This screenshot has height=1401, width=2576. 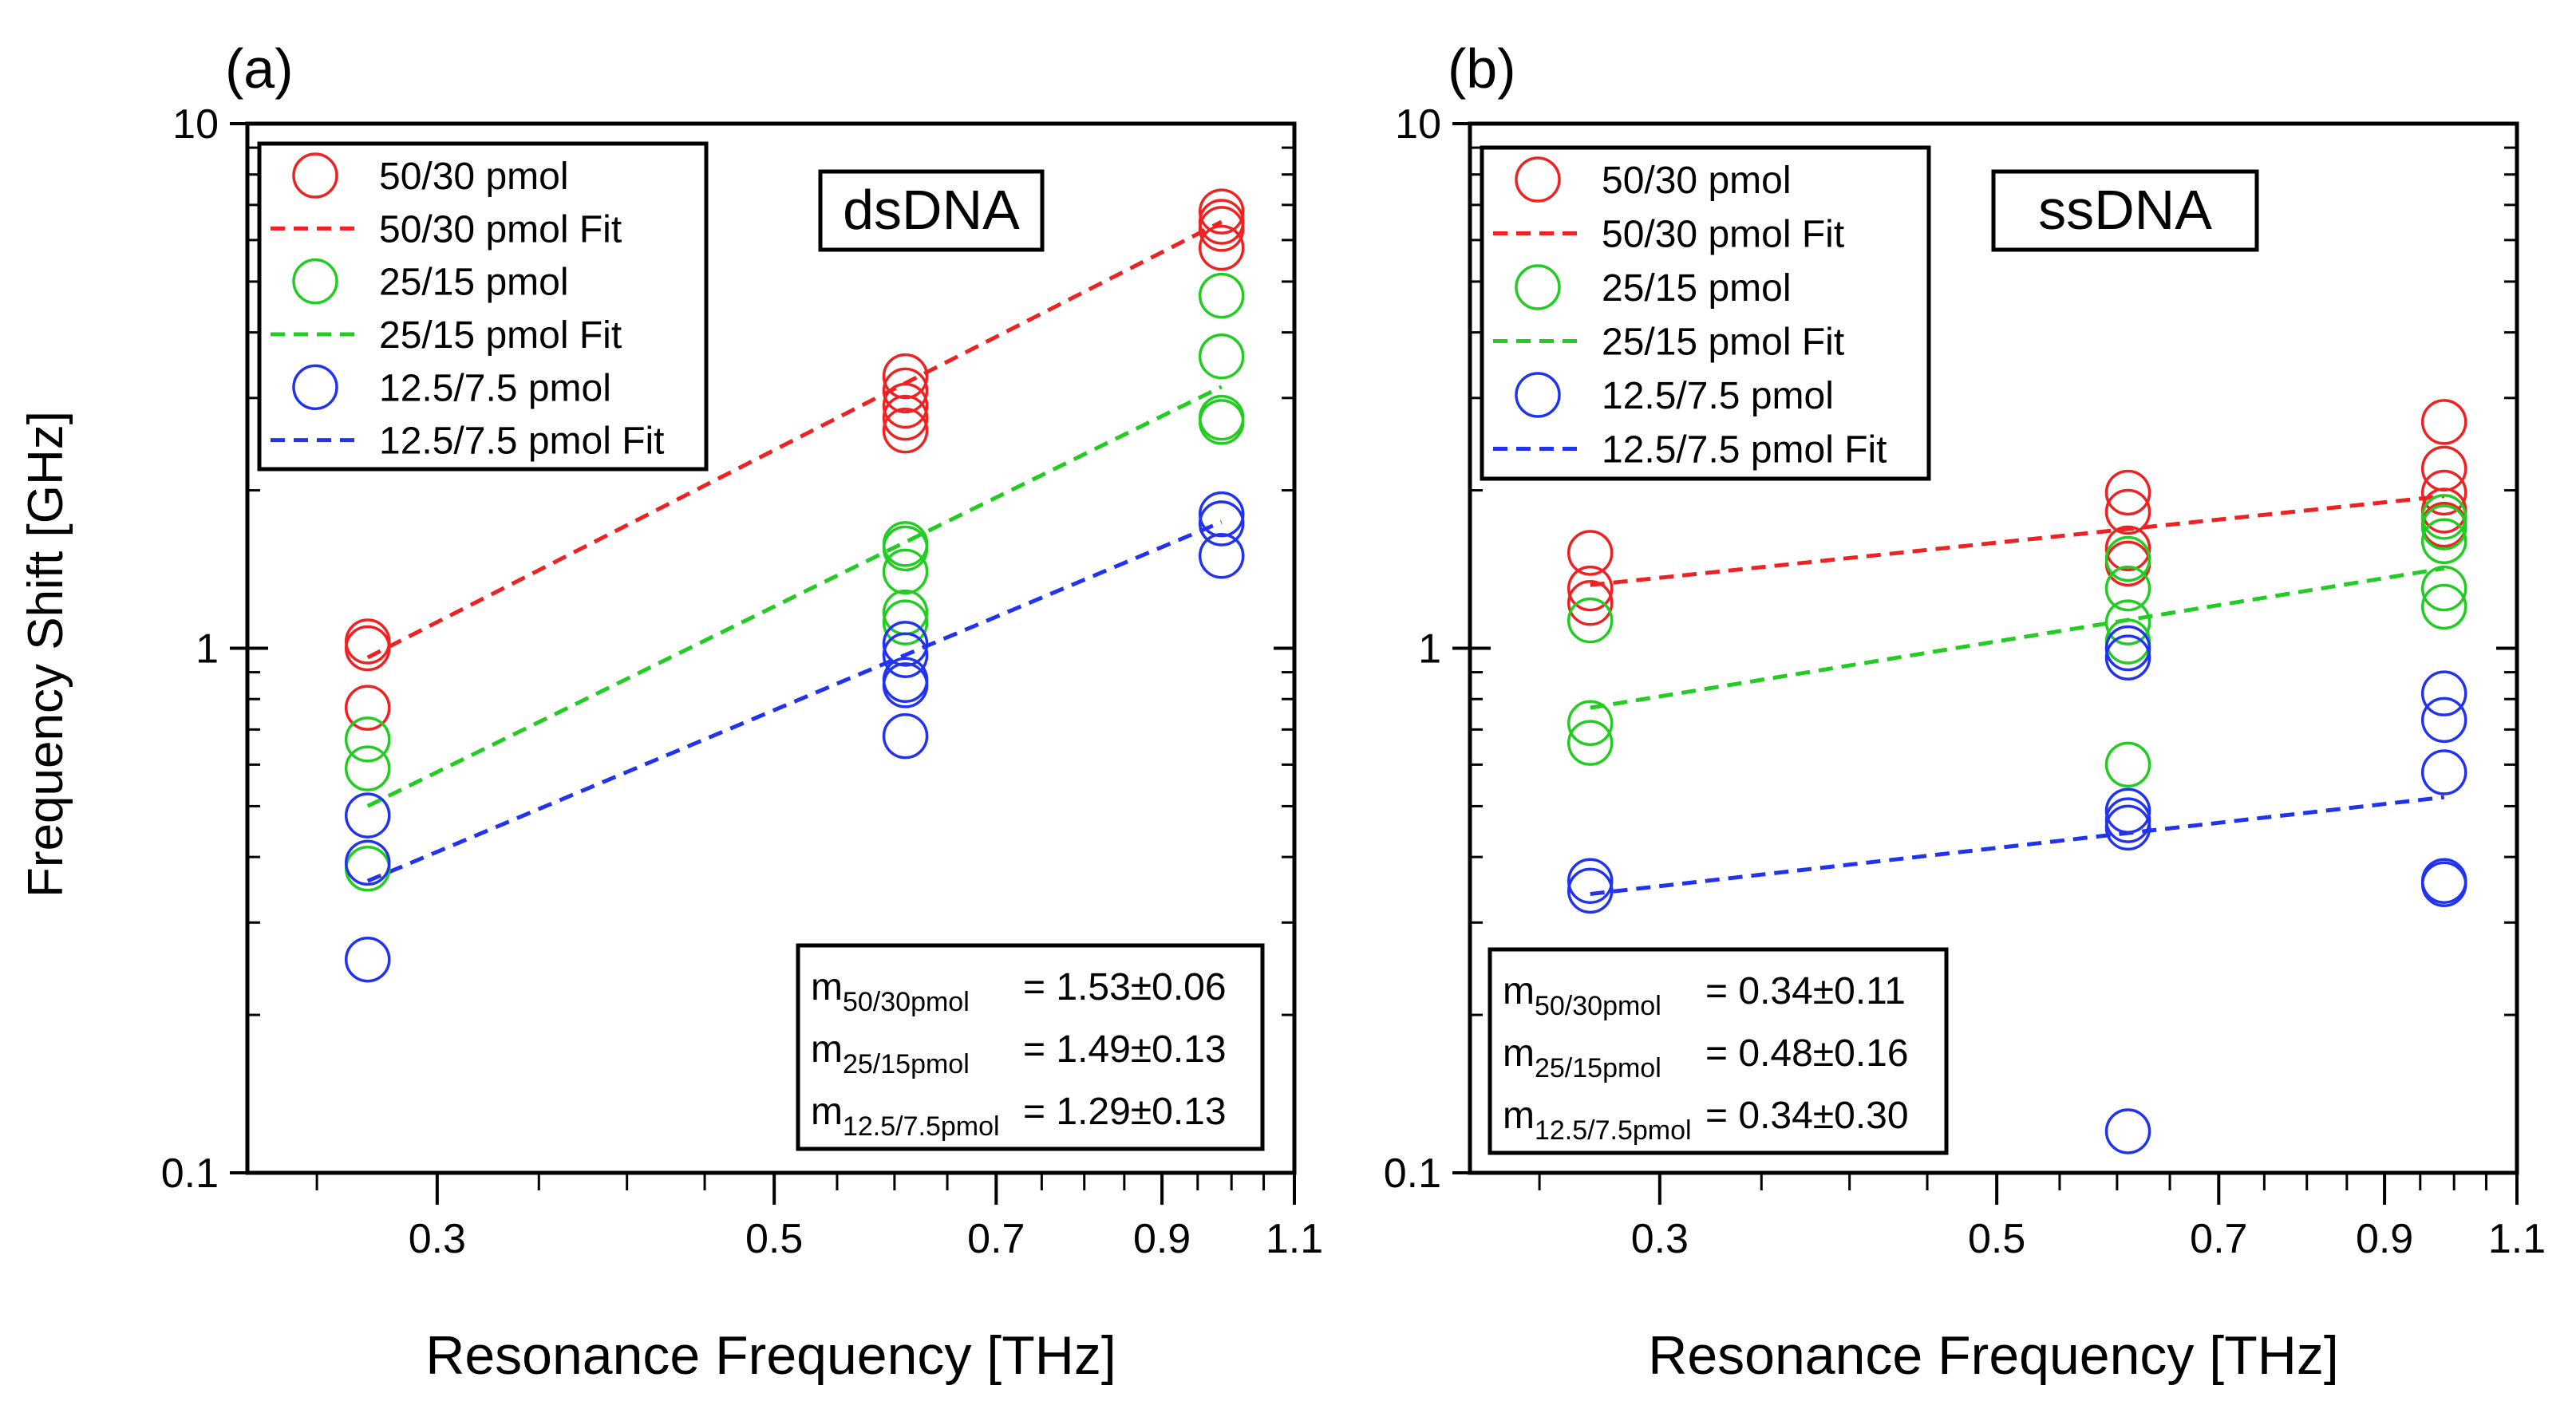 I want to click on annotation-label: dsDNA, so click(x=931, y=210).